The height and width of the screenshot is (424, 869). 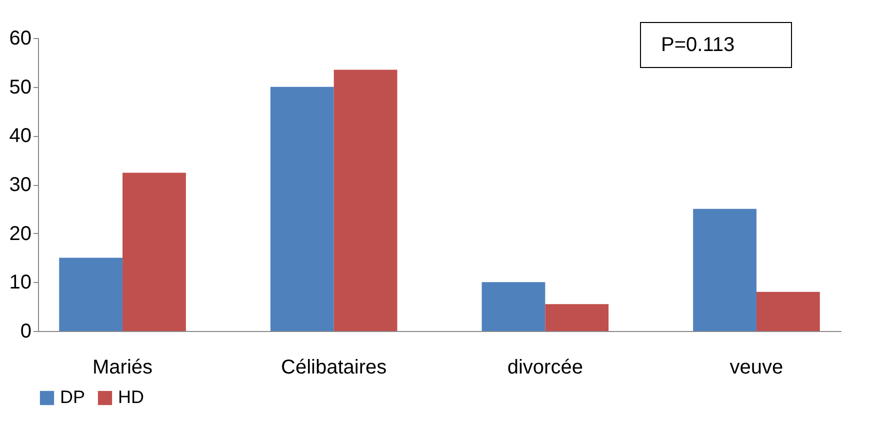 What do you see at coordinates (26, 331) in the screenshot?
I see `y-tick-label: 0` at bounding box center [26, 331].